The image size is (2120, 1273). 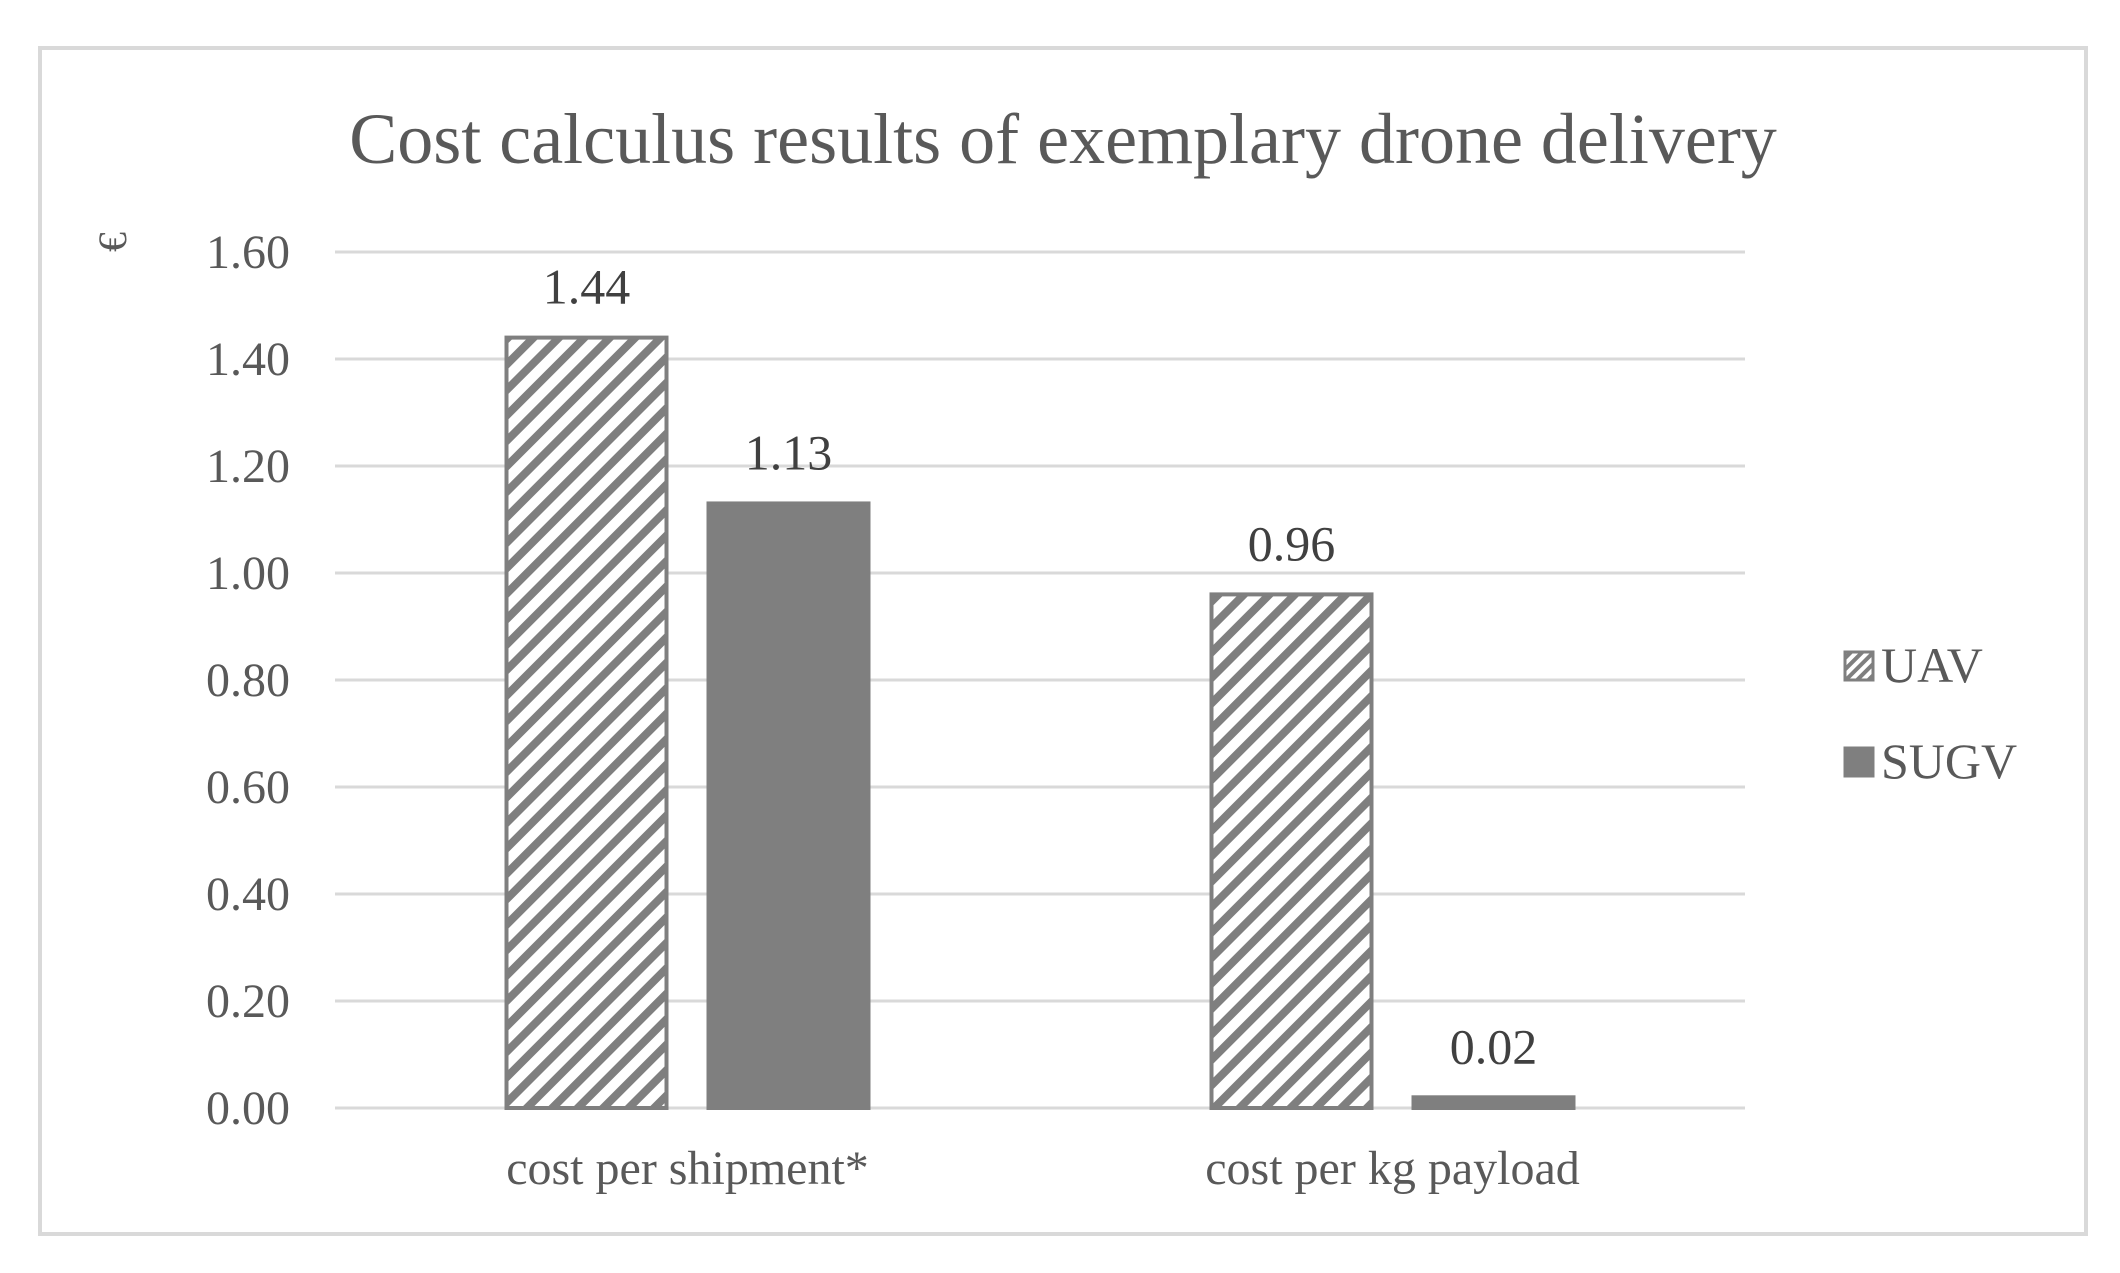 I want to click on legend-label-uav: UAV, so click(x=1932, y=665).